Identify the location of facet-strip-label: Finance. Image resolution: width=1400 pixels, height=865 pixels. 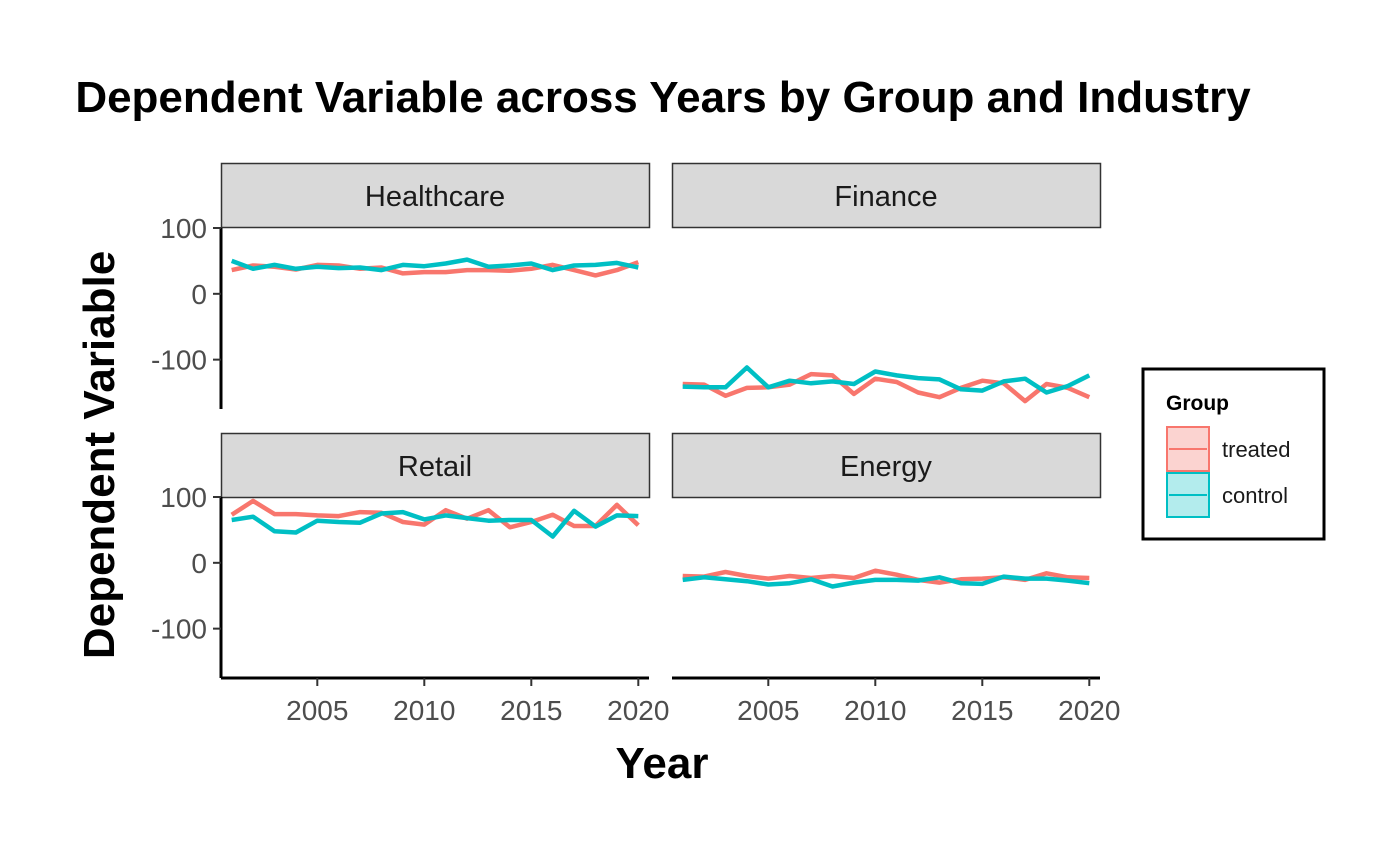
(885, 197).